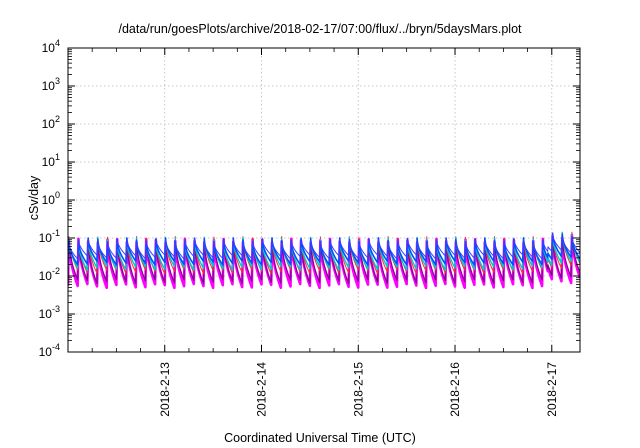 This screenshot has width=640, height=448. What do you see at coordinates (51, 198) in the screenshot?
I see `y-tick-label: 10⁰` at bounding box center [51, 198].